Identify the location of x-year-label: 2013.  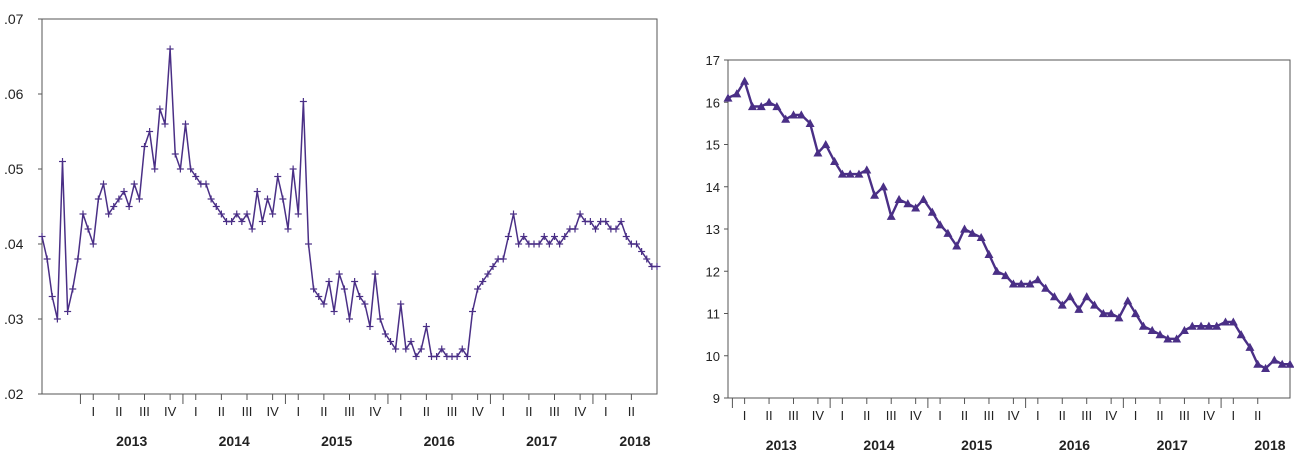
(131, 441).